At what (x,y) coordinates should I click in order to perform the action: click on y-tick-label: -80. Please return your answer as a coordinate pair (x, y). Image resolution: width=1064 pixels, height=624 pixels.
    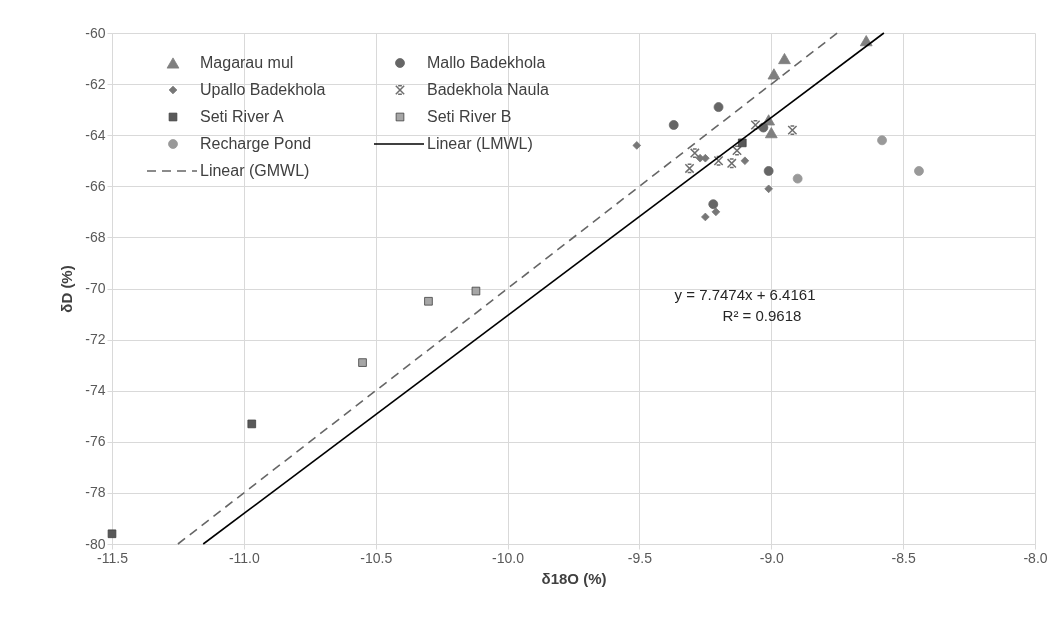
    Looking at the image, I should click on (95, 543).